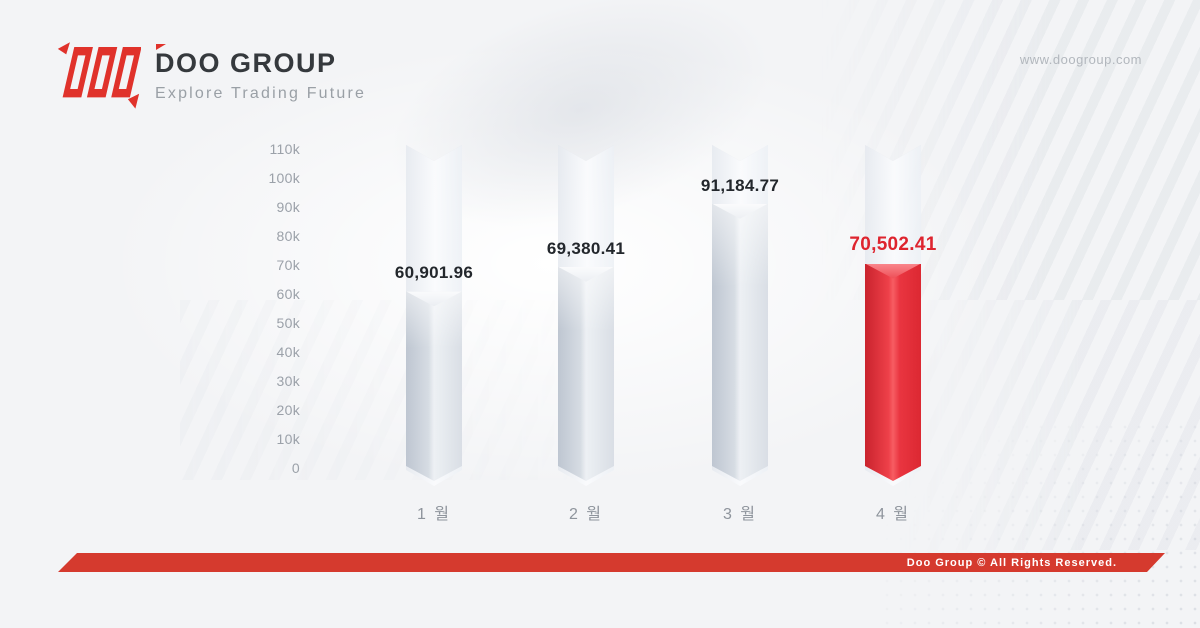  What do you see at coordinates (434, 514) in the screenshot?
I see `x-axis-month-label: 1 월` at bounding box center [434, 514].